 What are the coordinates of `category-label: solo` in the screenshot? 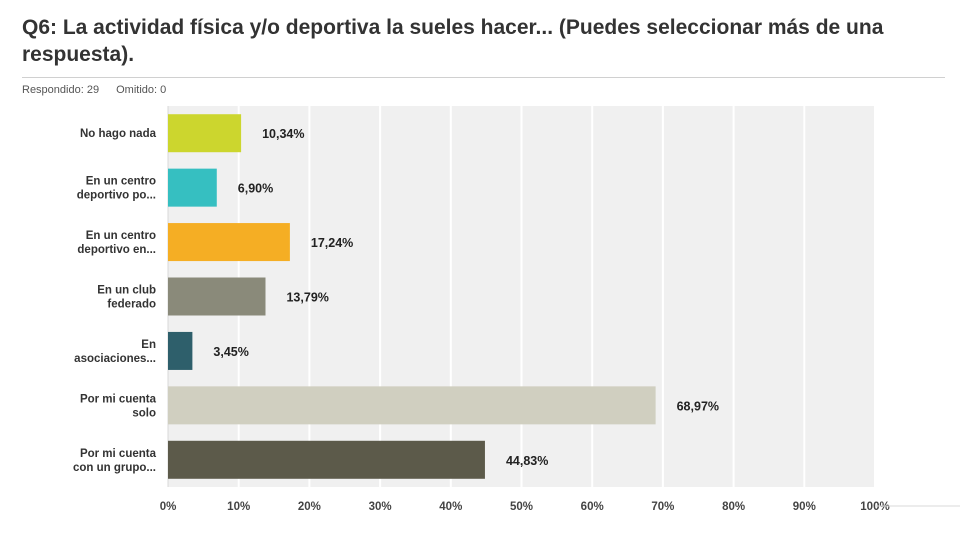 It's located at (144, 413).